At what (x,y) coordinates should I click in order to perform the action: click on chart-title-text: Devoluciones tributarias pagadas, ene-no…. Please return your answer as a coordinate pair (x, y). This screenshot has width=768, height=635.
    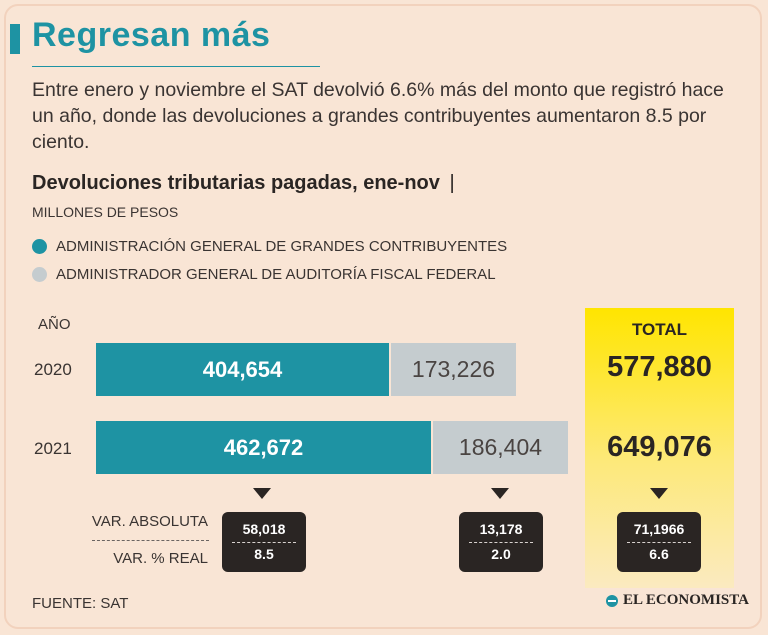
    Looking at the image, I should click on (236, 183).